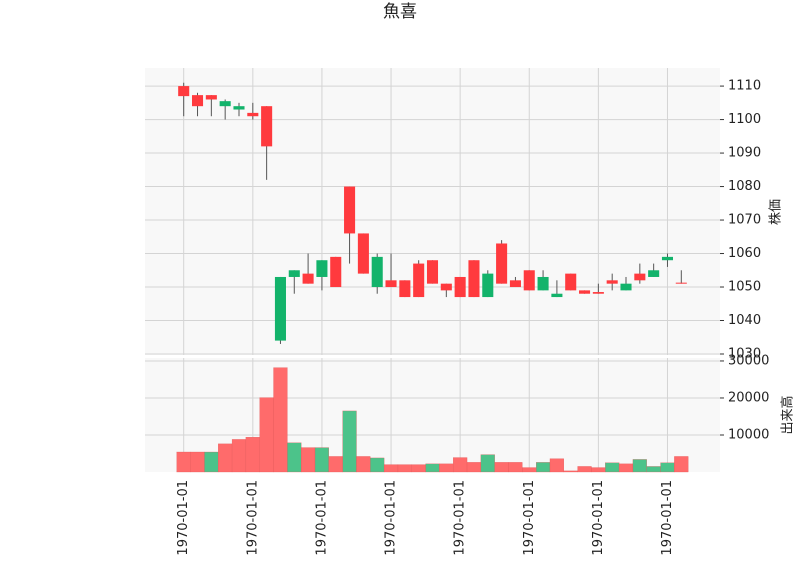 Image resolution: width=800 pixels, height=575 pixels. Describe the element at coordinates (744, 153) in the screenshot. I see `y-tick-label: 1090` at that location.